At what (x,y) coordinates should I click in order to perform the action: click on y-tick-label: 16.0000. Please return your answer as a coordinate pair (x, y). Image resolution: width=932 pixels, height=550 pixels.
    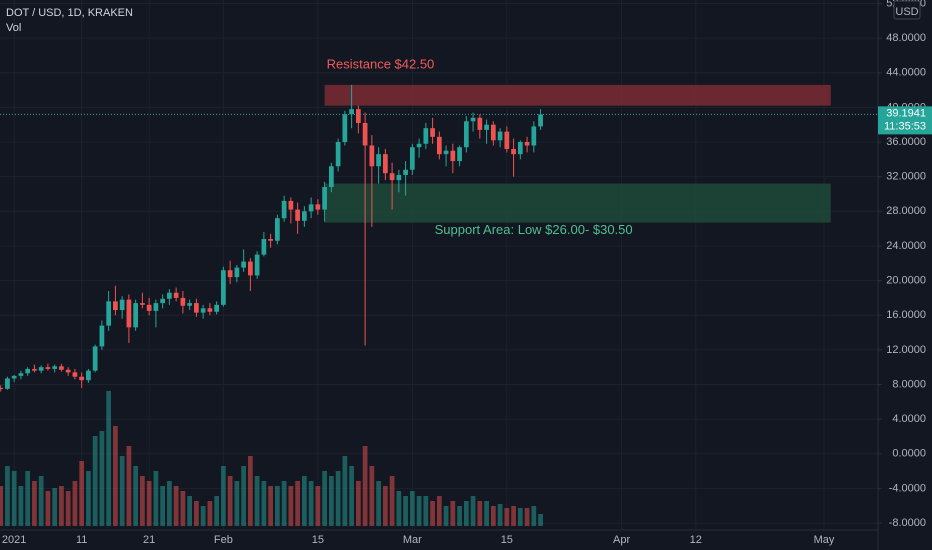
    Looking at the image, I should click on (906, 315).